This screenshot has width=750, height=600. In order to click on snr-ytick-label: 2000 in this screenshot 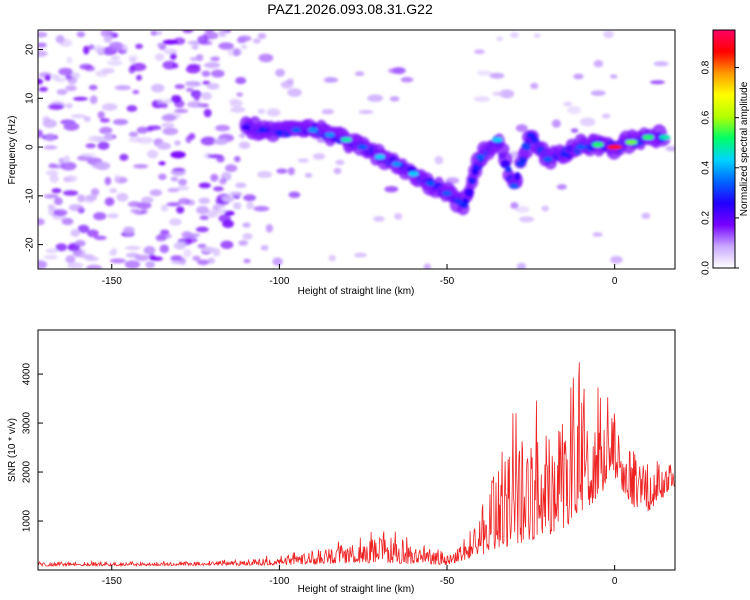, I will do `click(27, 471)`.